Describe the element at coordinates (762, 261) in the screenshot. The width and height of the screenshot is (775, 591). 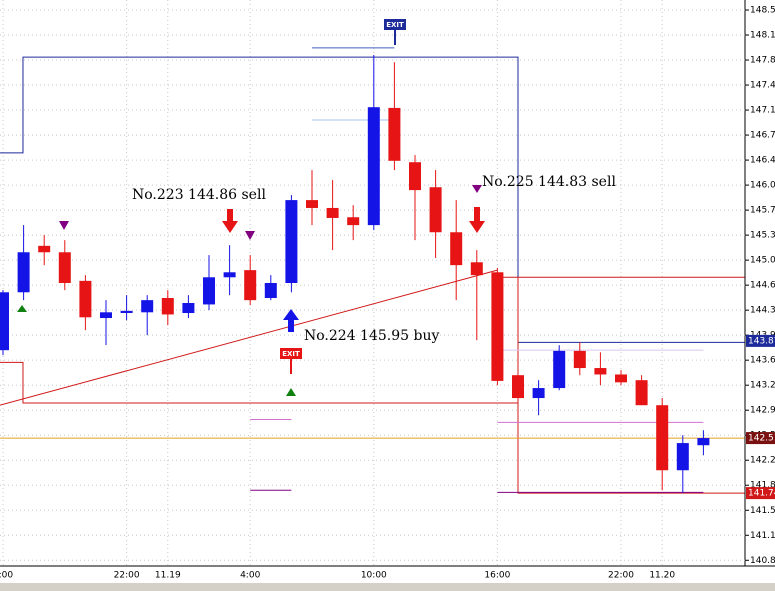
I see `y-tick-label: 145.00` at that location.